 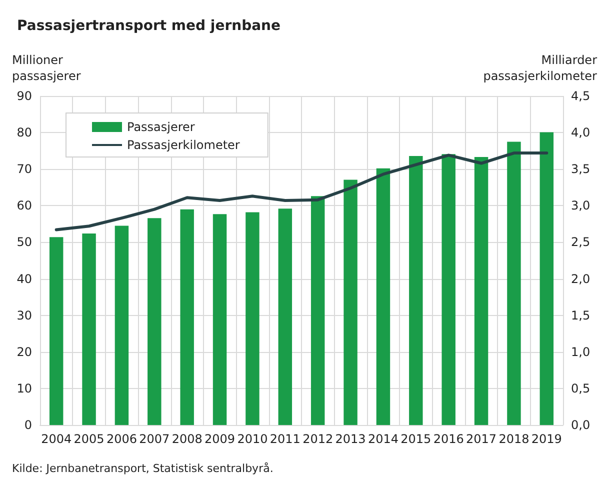 What do you see at coordinates (24, 205) in the screenshot?
I see `y-tick-label: 60` at bounding box center [24, 205].